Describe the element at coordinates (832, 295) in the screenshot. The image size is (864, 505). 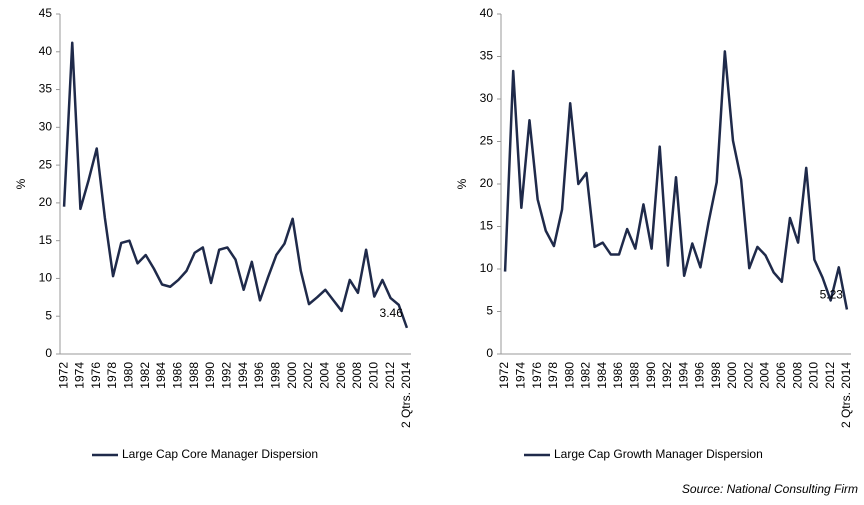
I see `data-label: 5.23` at that location.